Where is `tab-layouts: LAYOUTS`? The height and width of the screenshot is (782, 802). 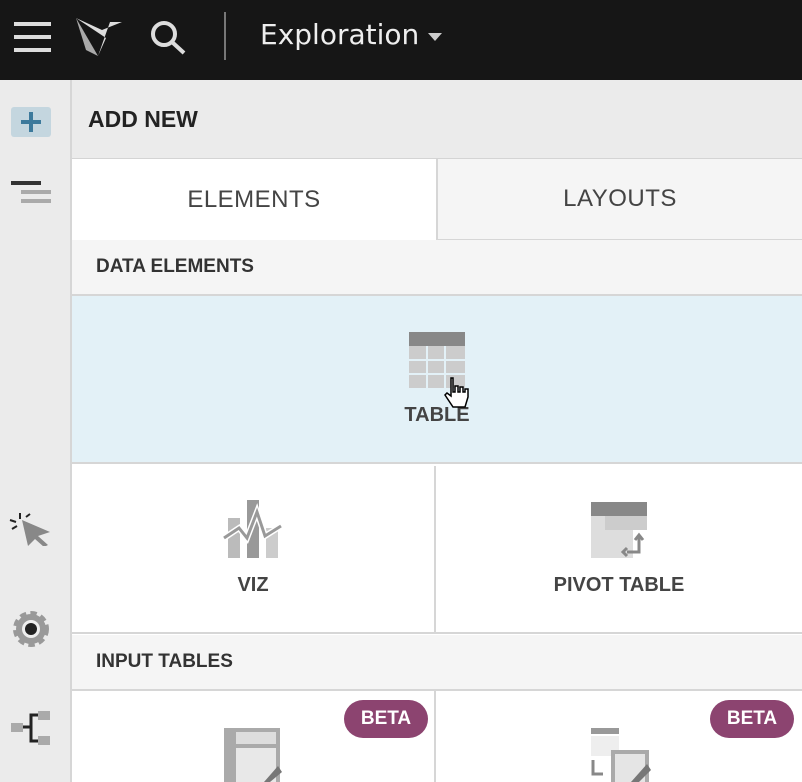
tab-layouts: LAYOUTS is located at coordinates (619, 200).